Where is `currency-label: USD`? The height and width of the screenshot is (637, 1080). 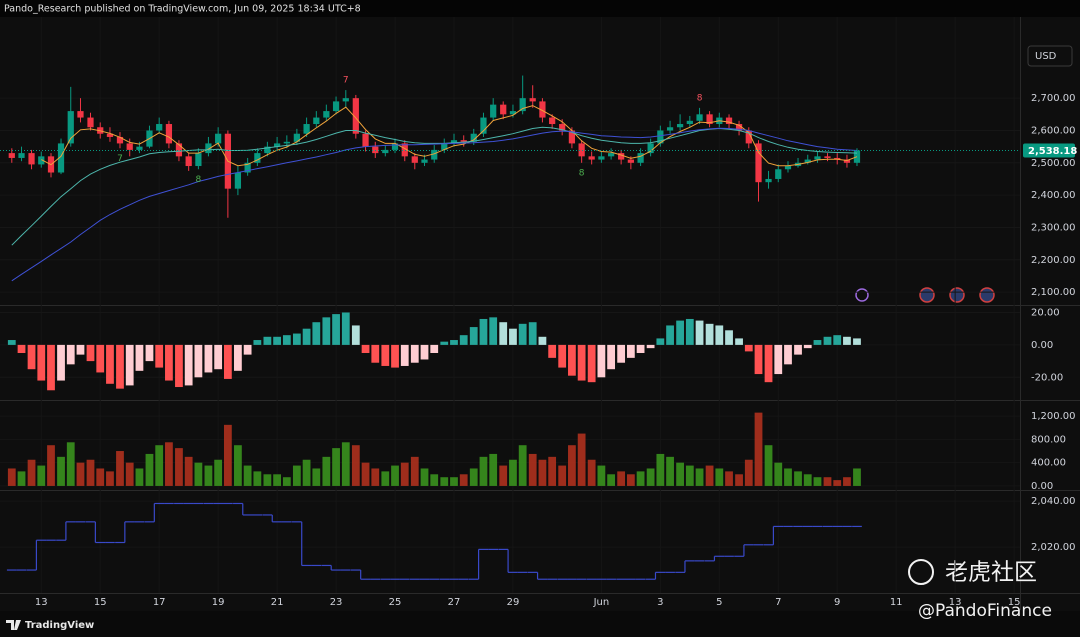
currency-label: USD is located at coordinates (1046, 56).